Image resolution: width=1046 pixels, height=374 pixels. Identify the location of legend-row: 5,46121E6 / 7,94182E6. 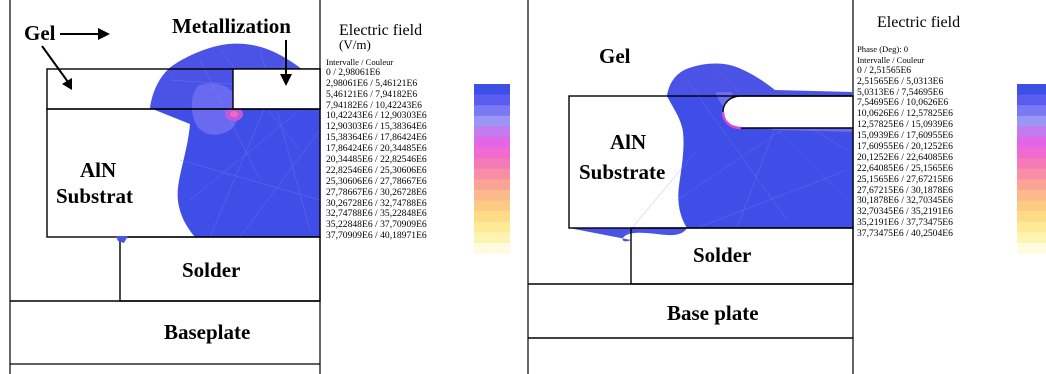
(372, 94).